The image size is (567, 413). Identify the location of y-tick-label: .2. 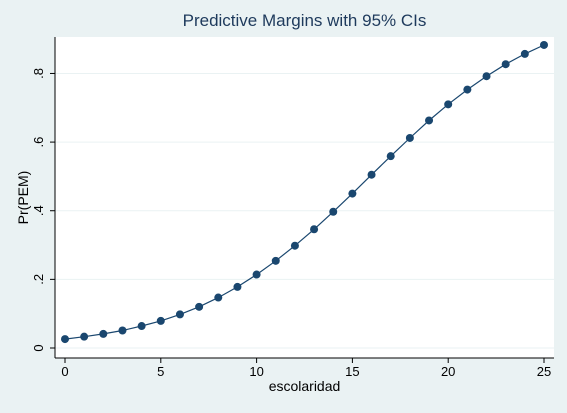
(38, 279).